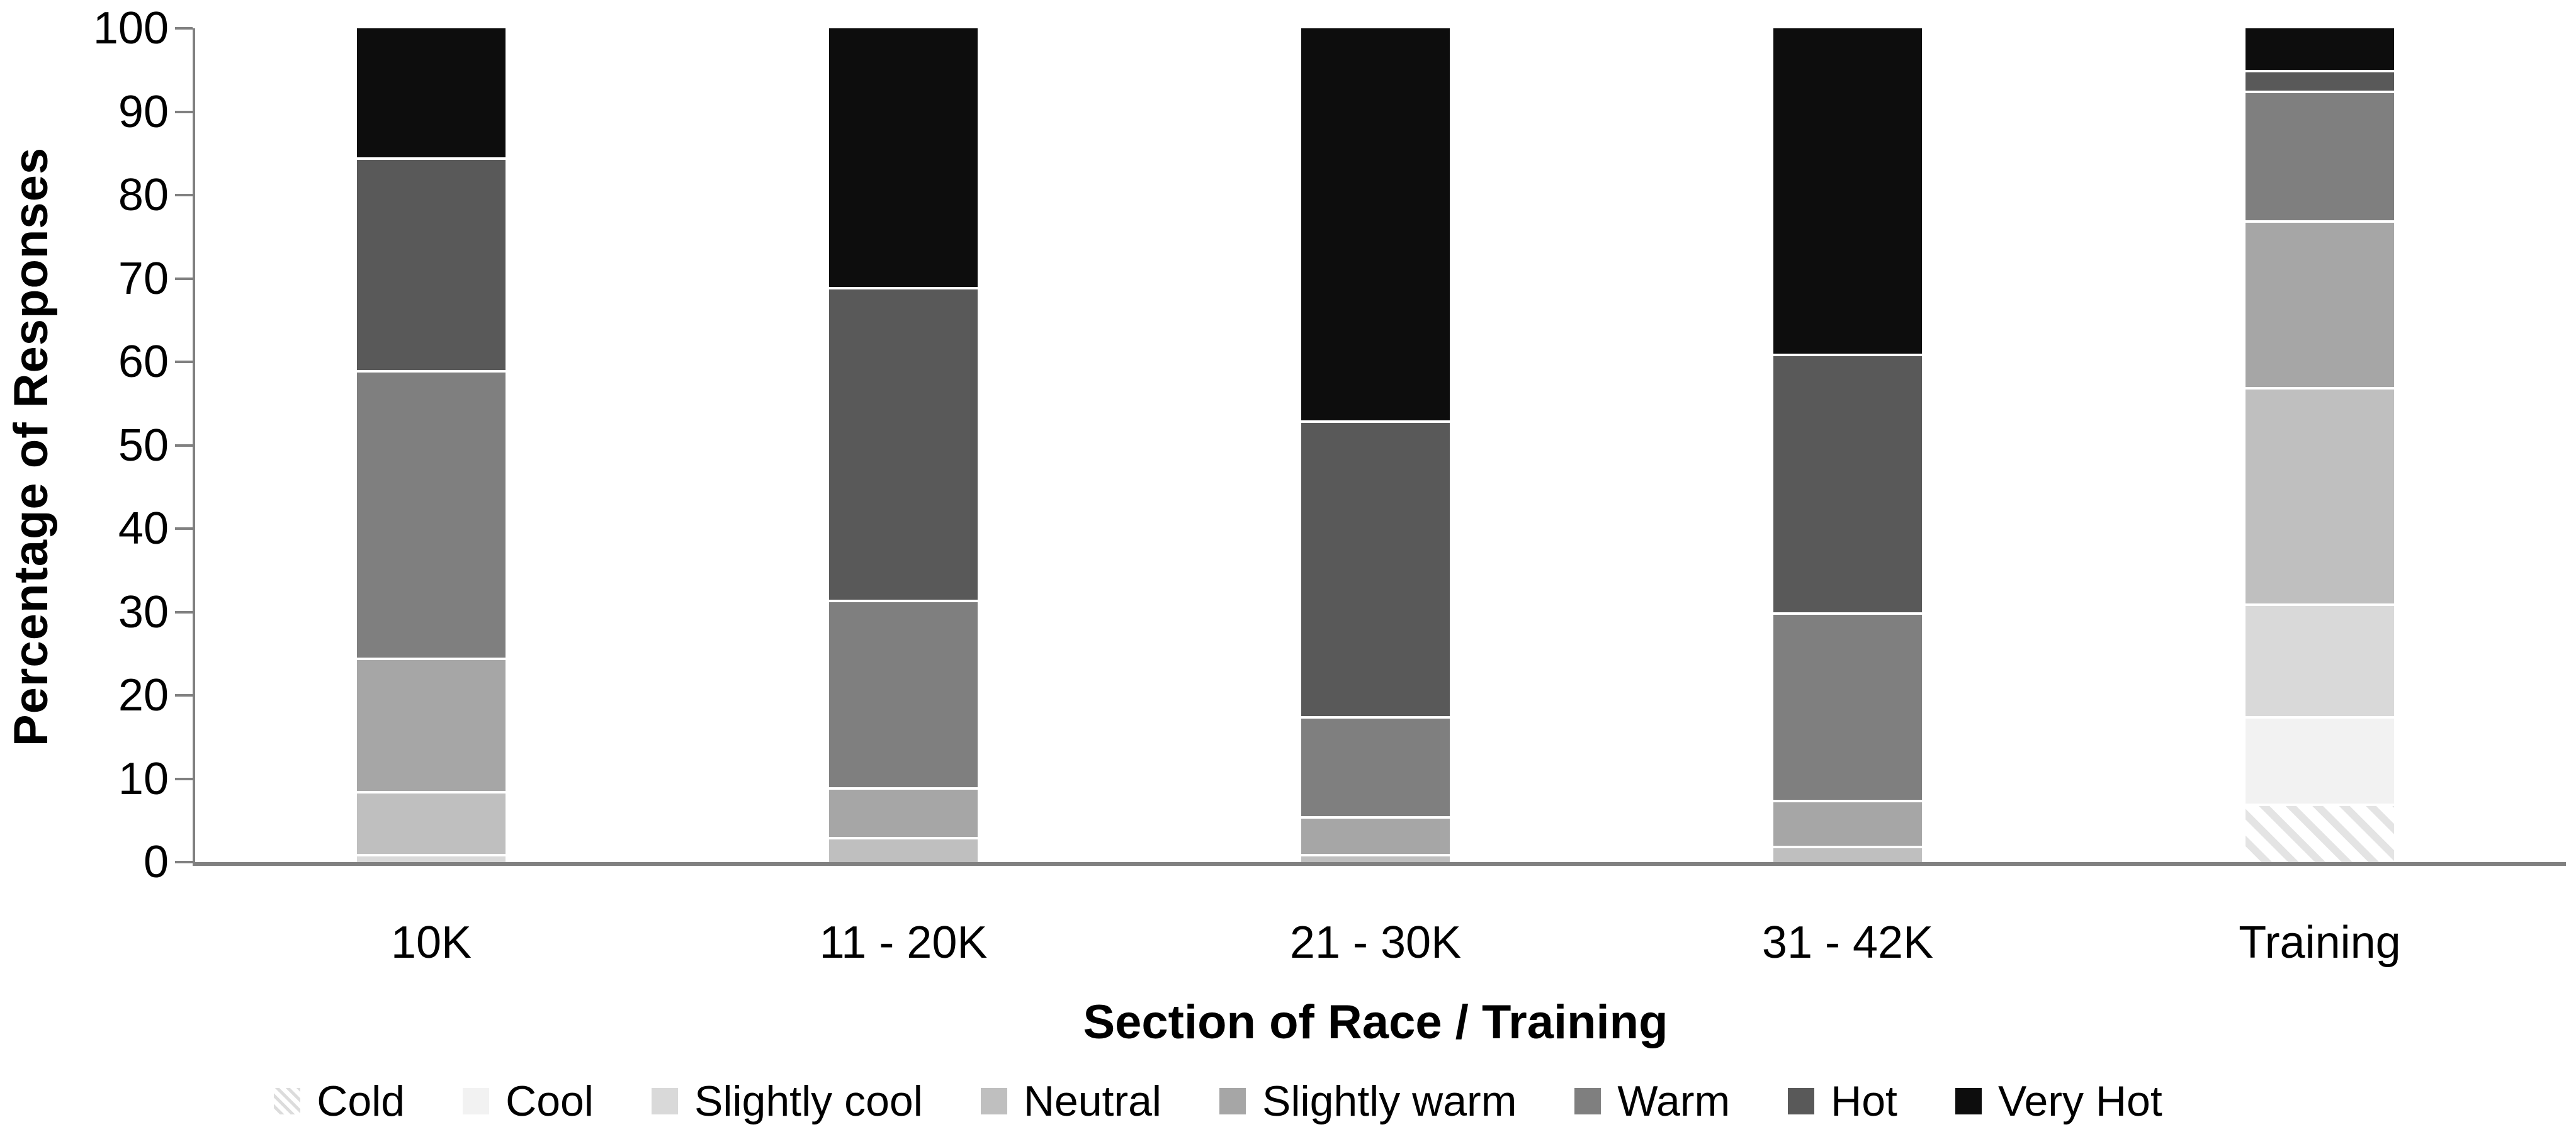 The image size is (2576, 1144). Describe the element at coordinates (993, 1101) in the screenshot. I see `legend-swatch-neutral` at that location.